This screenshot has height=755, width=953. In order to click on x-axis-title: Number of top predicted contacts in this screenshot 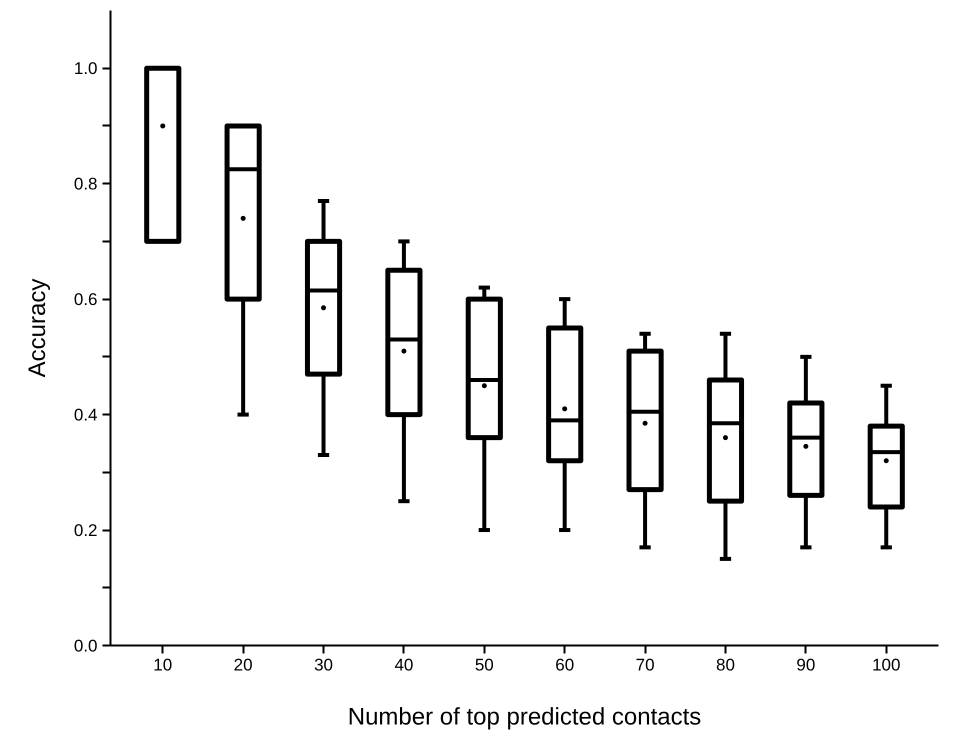, I will do `click(525, 717)`.